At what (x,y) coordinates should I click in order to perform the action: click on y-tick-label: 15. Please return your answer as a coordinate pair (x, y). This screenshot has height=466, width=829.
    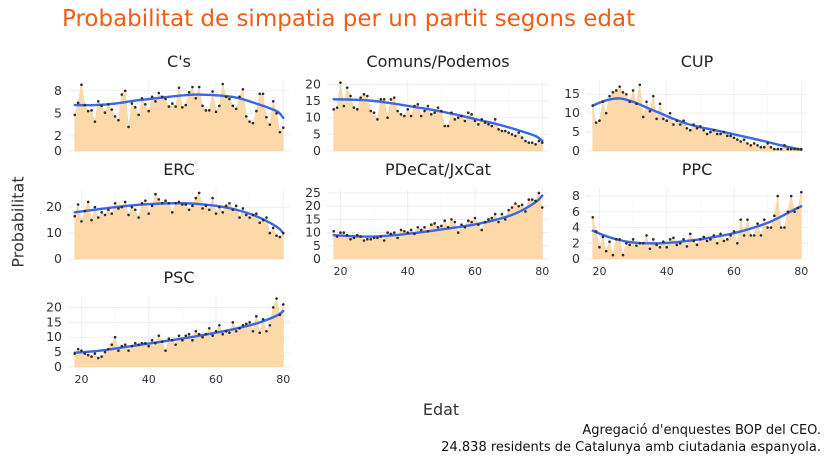
    Looking at the image, I should click on (313, 218).